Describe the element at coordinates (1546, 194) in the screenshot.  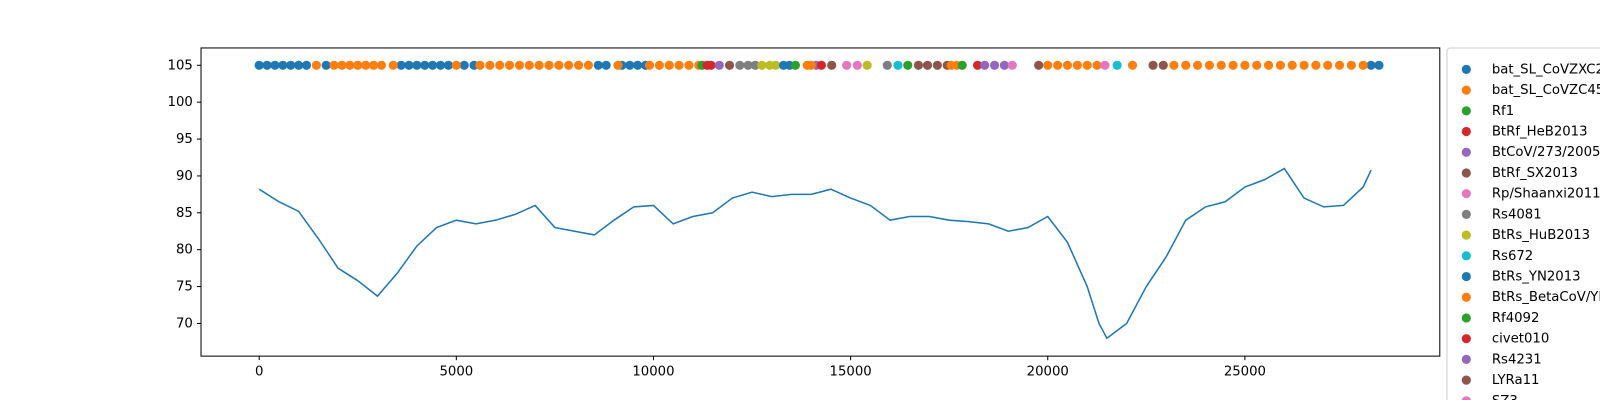
I see `legend-label: Rp/Shaanxi2011` at that location.